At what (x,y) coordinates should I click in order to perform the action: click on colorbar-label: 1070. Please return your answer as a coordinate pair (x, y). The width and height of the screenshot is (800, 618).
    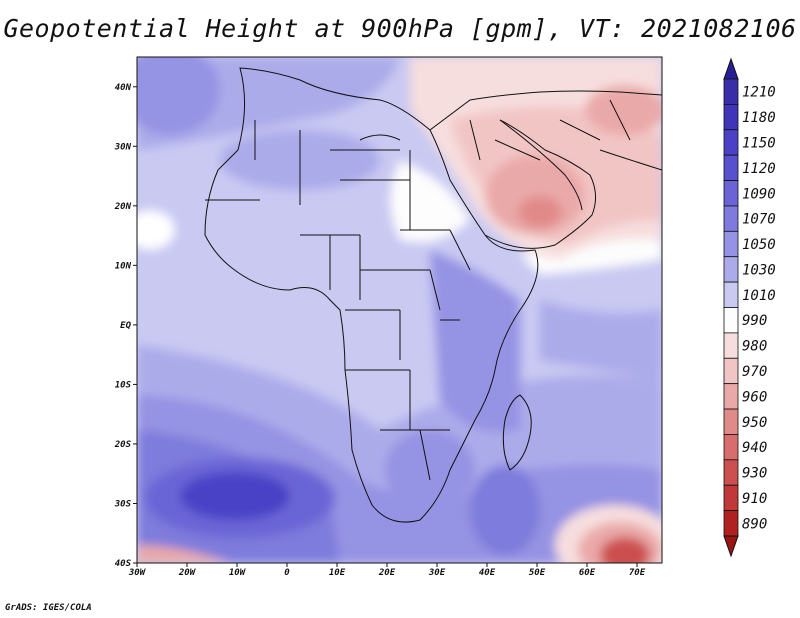
    Looking at the image, I should click on (759, 220).